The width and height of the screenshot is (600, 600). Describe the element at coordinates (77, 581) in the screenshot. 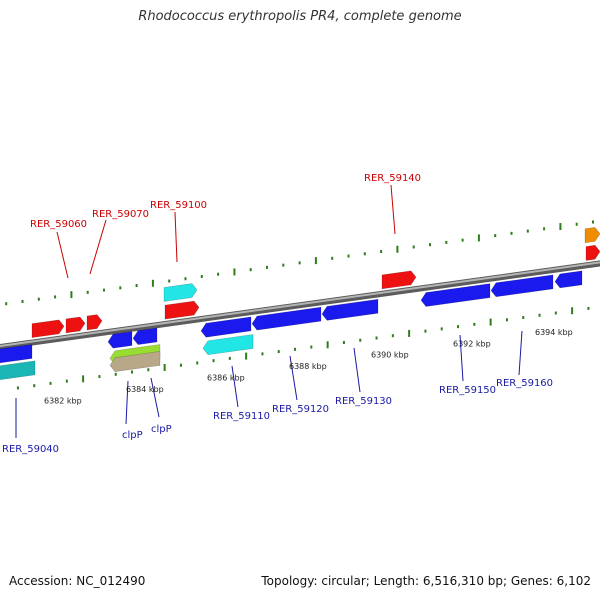

I see `accession-text: Accession: NC_012490` at that location.